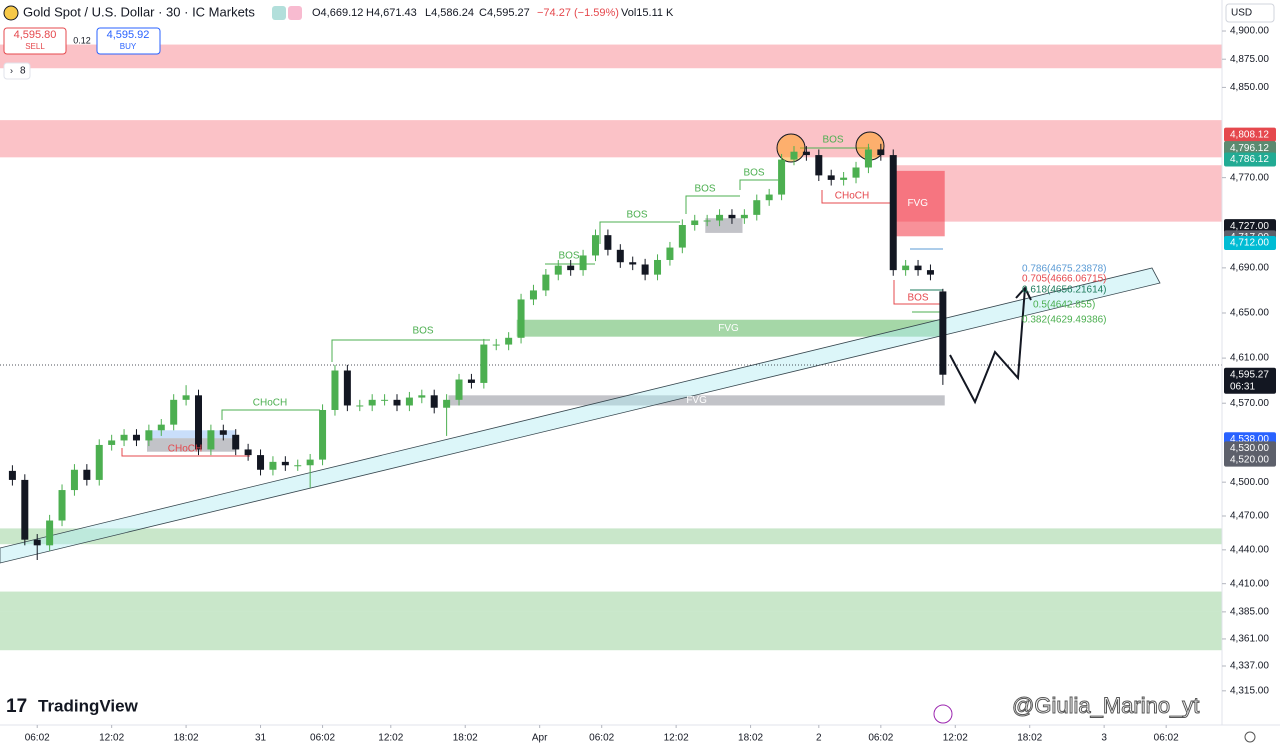 This screenshot has width=1280, height=752. Describe the element at coordinates (1249, 148) in the screenshot. I see `price-tag-label: 4,796.12` at that location.